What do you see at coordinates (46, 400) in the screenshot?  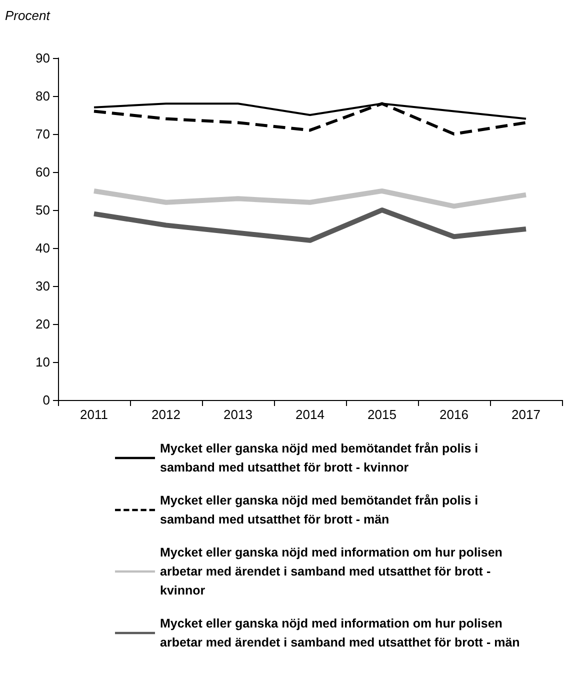 I see `y-tick-label: 0` at bounding box center [46, 400].